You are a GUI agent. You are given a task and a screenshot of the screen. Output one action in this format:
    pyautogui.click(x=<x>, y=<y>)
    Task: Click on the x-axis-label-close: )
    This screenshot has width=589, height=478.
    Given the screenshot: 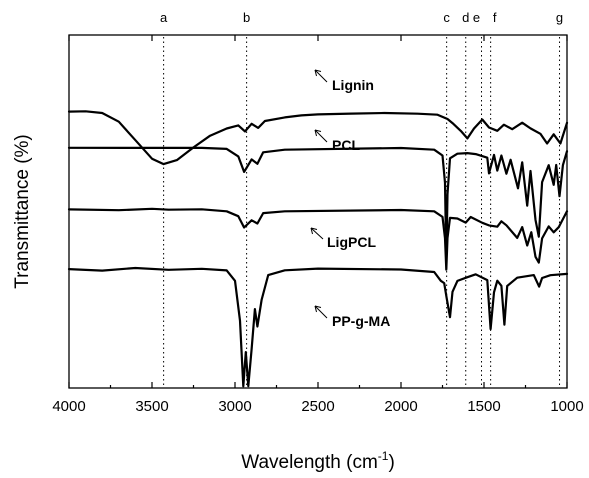 What is the action you would take?
    pyautogui.click(x=391, y=462)
    